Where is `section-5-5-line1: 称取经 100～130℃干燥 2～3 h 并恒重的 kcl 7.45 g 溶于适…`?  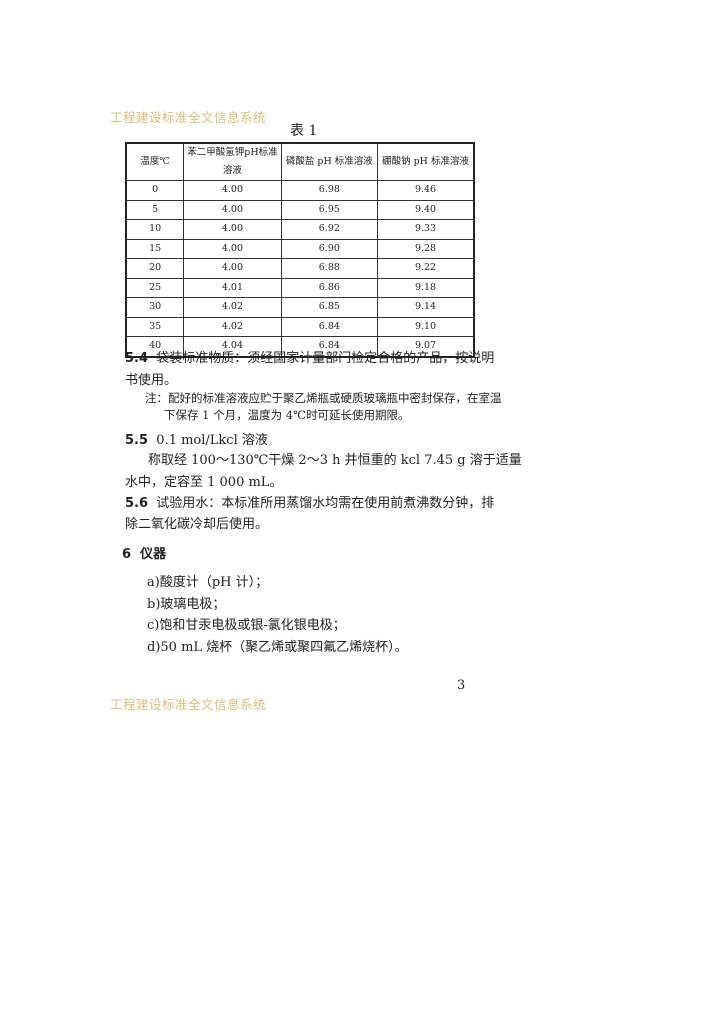 section-5-5-line1: 称取经 100～130℃干燥 2～3 h 并恒重的 kcl 7.45 g 溶于适… is located at coordinates (335, 460).